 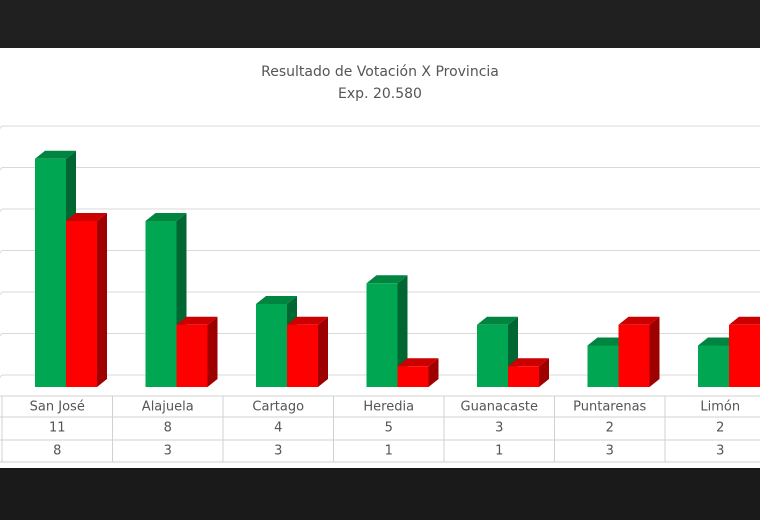 What do you see at coordinates (388, 407) in the screenshot?
I see `x-tick-label: Heredia` at bounding box center [388, 407].